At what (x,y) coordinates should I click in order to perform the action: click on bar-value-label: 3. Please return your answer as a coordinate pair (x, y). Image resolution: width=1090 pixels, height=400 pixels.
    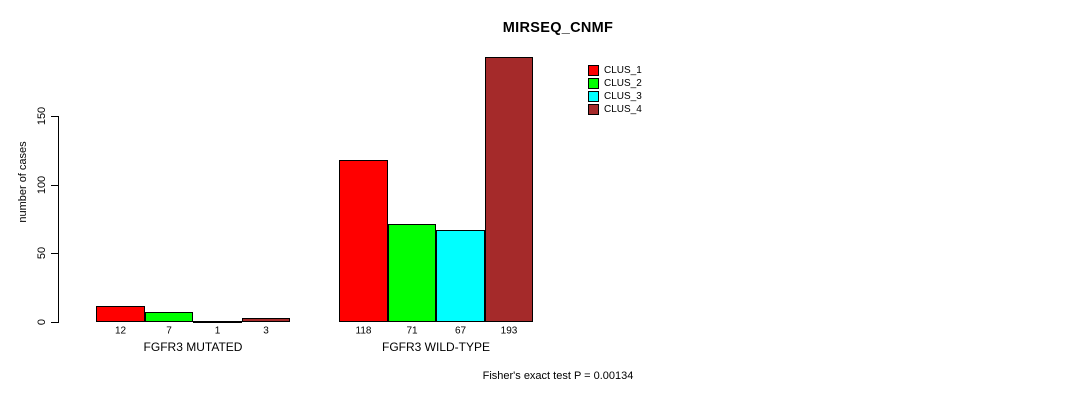
    Looking at the image, I should click on (266, 331).